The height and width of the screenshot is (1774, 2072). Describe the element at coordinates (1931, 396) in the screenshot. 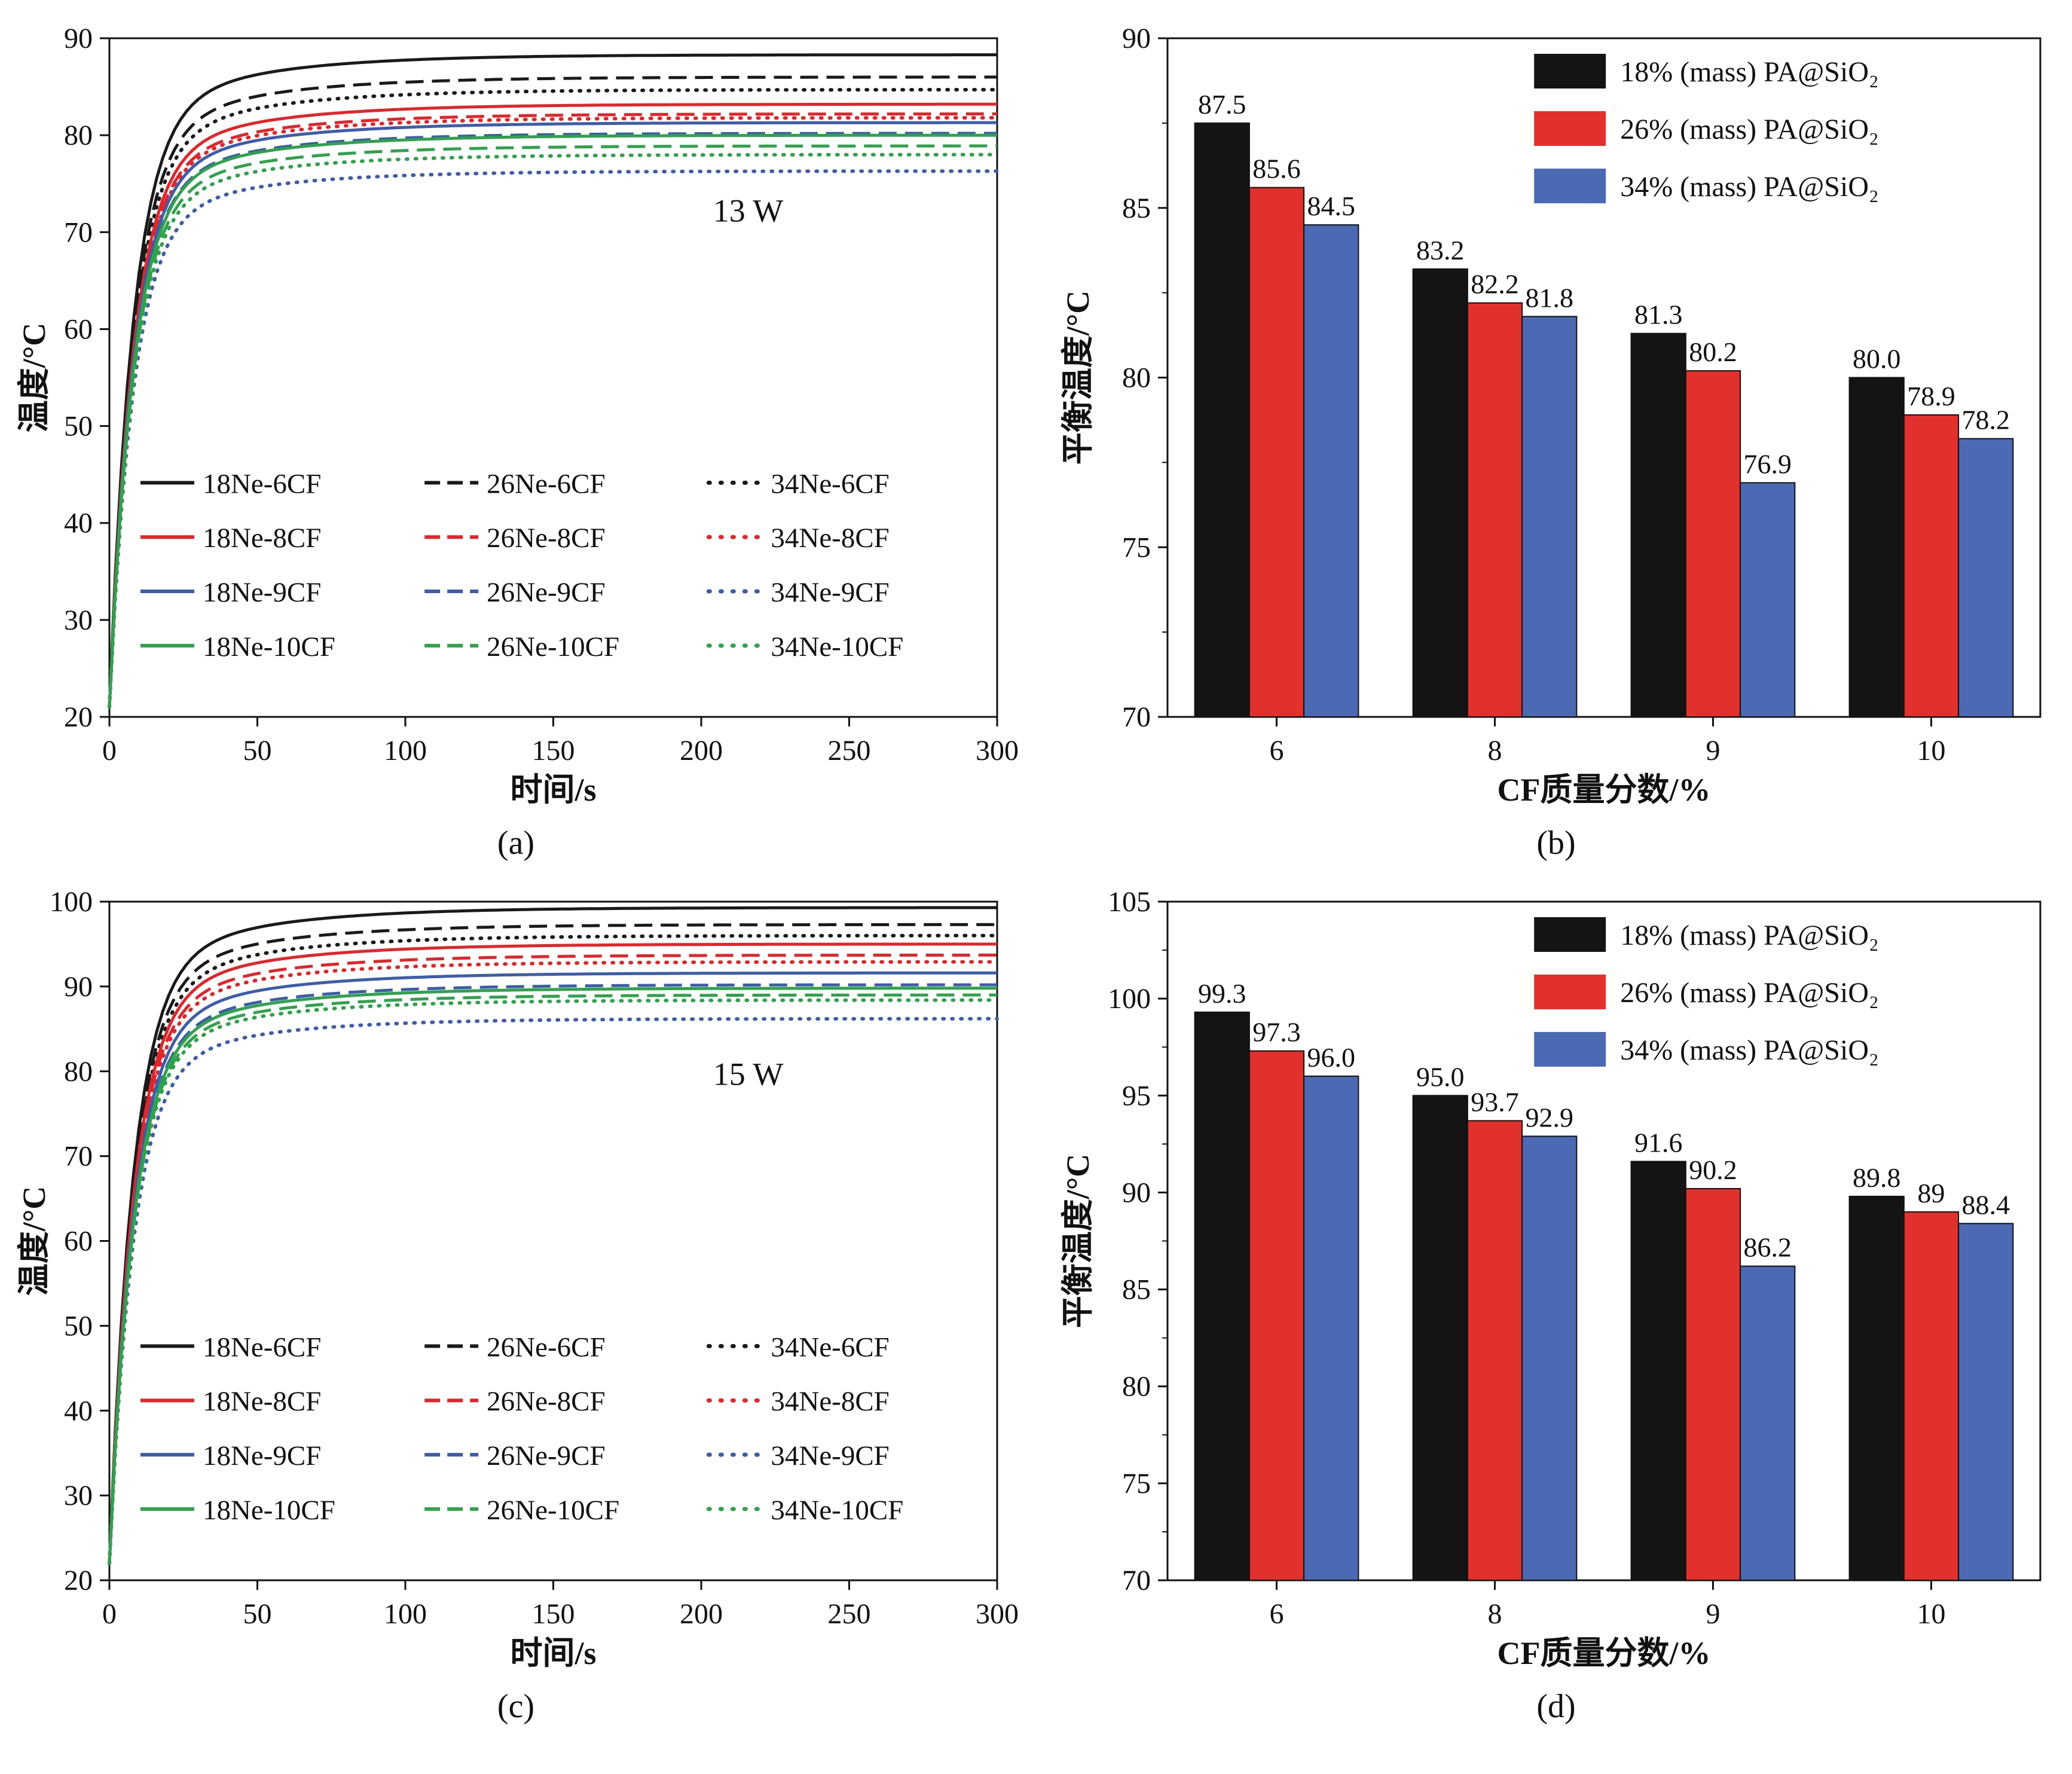

I see `bar-value-label: 78.9` at that location.